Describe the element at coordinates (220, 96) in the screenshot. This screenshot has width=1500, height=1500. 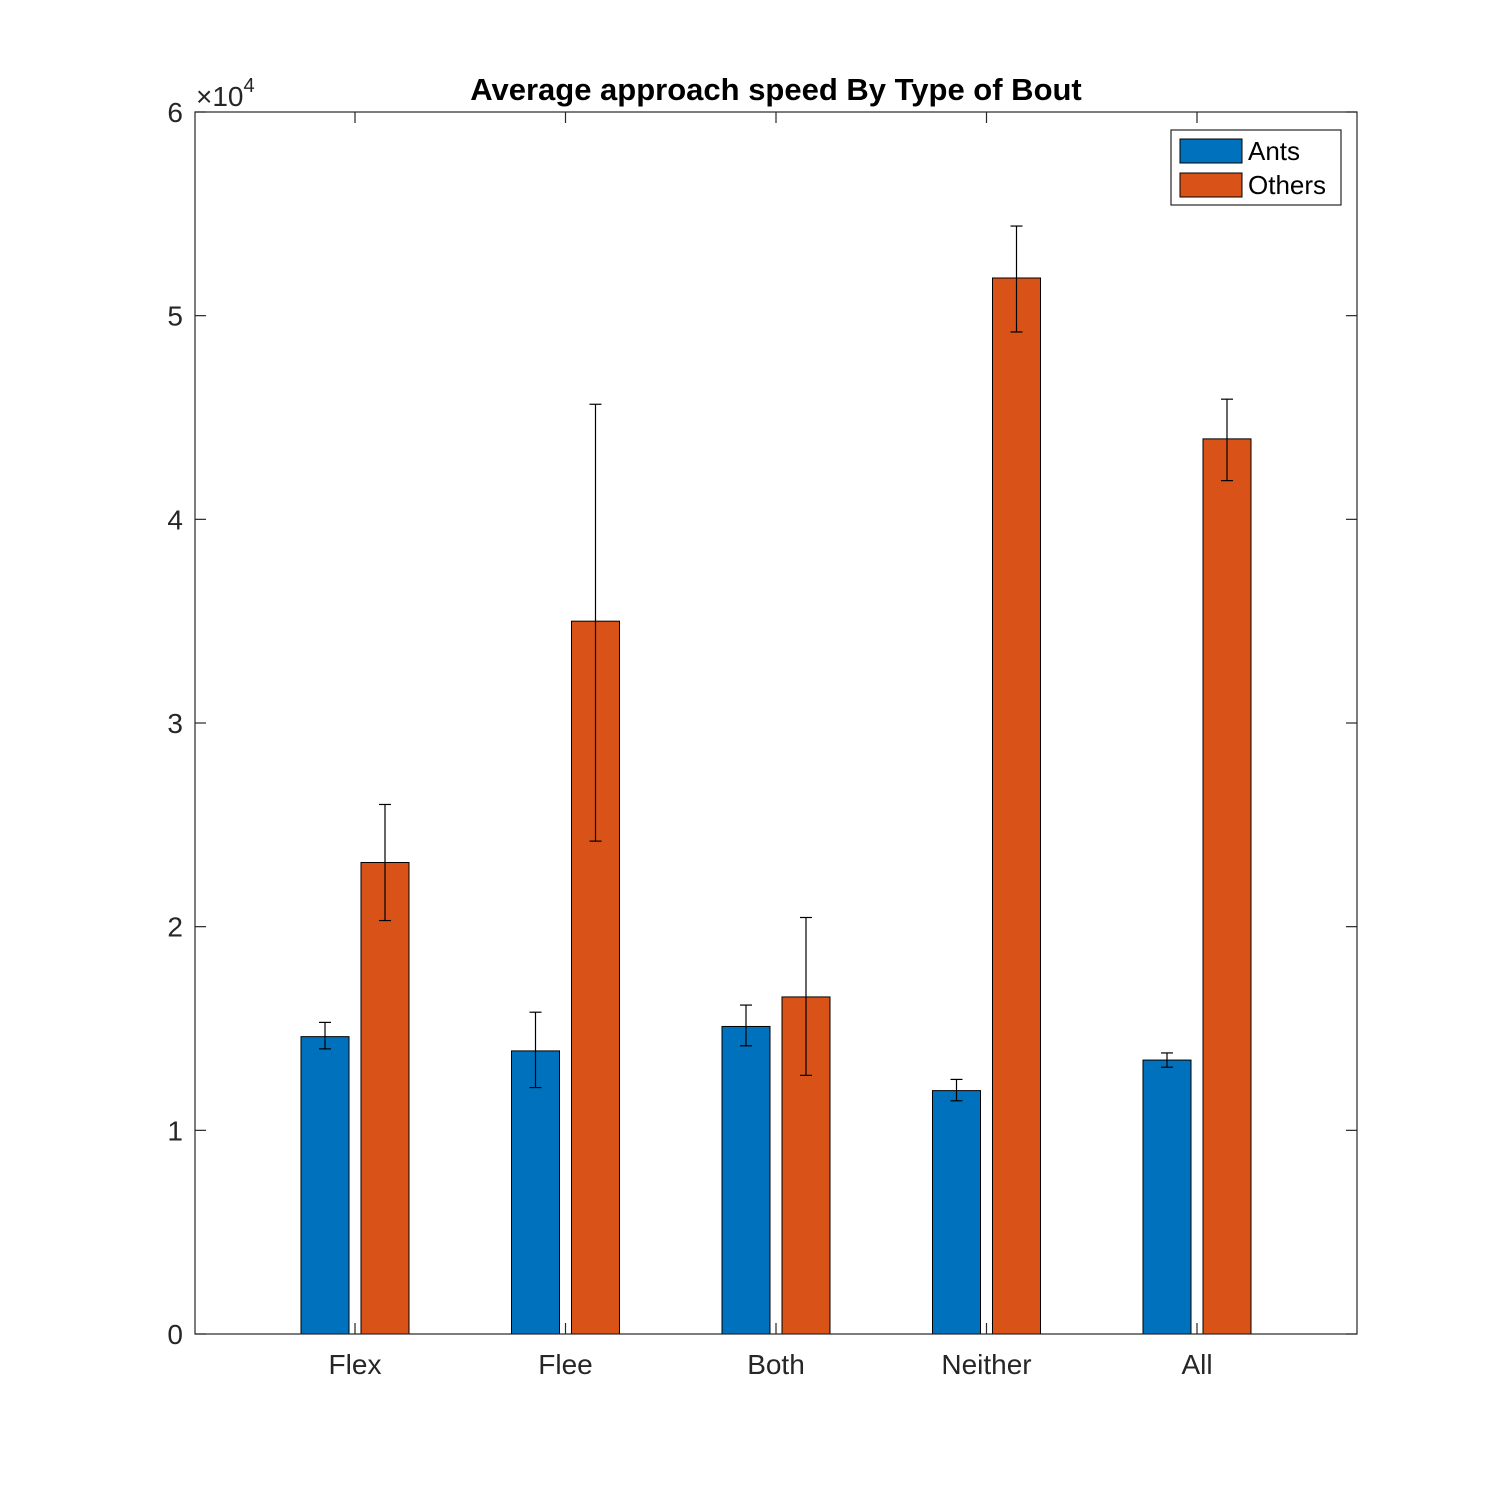
I see `y-axis-exponent-base: ×10` at that location.